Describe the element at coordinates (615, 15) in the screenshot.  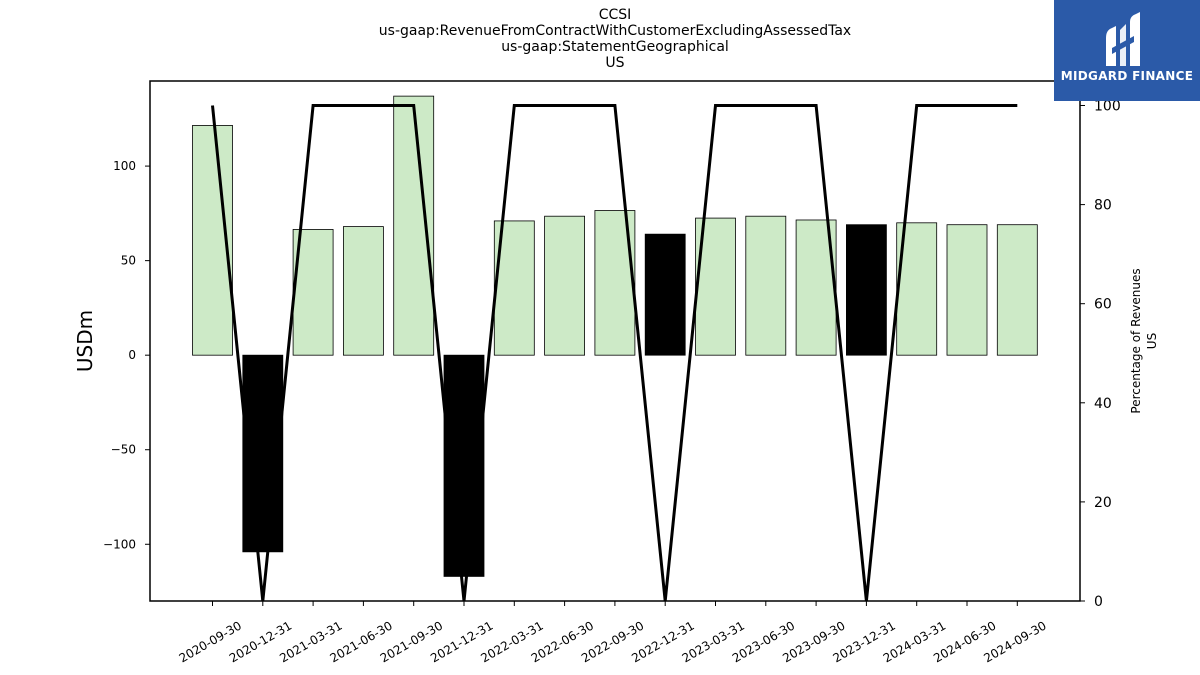
I see `chart-title-line-1: CCSI` at that location.